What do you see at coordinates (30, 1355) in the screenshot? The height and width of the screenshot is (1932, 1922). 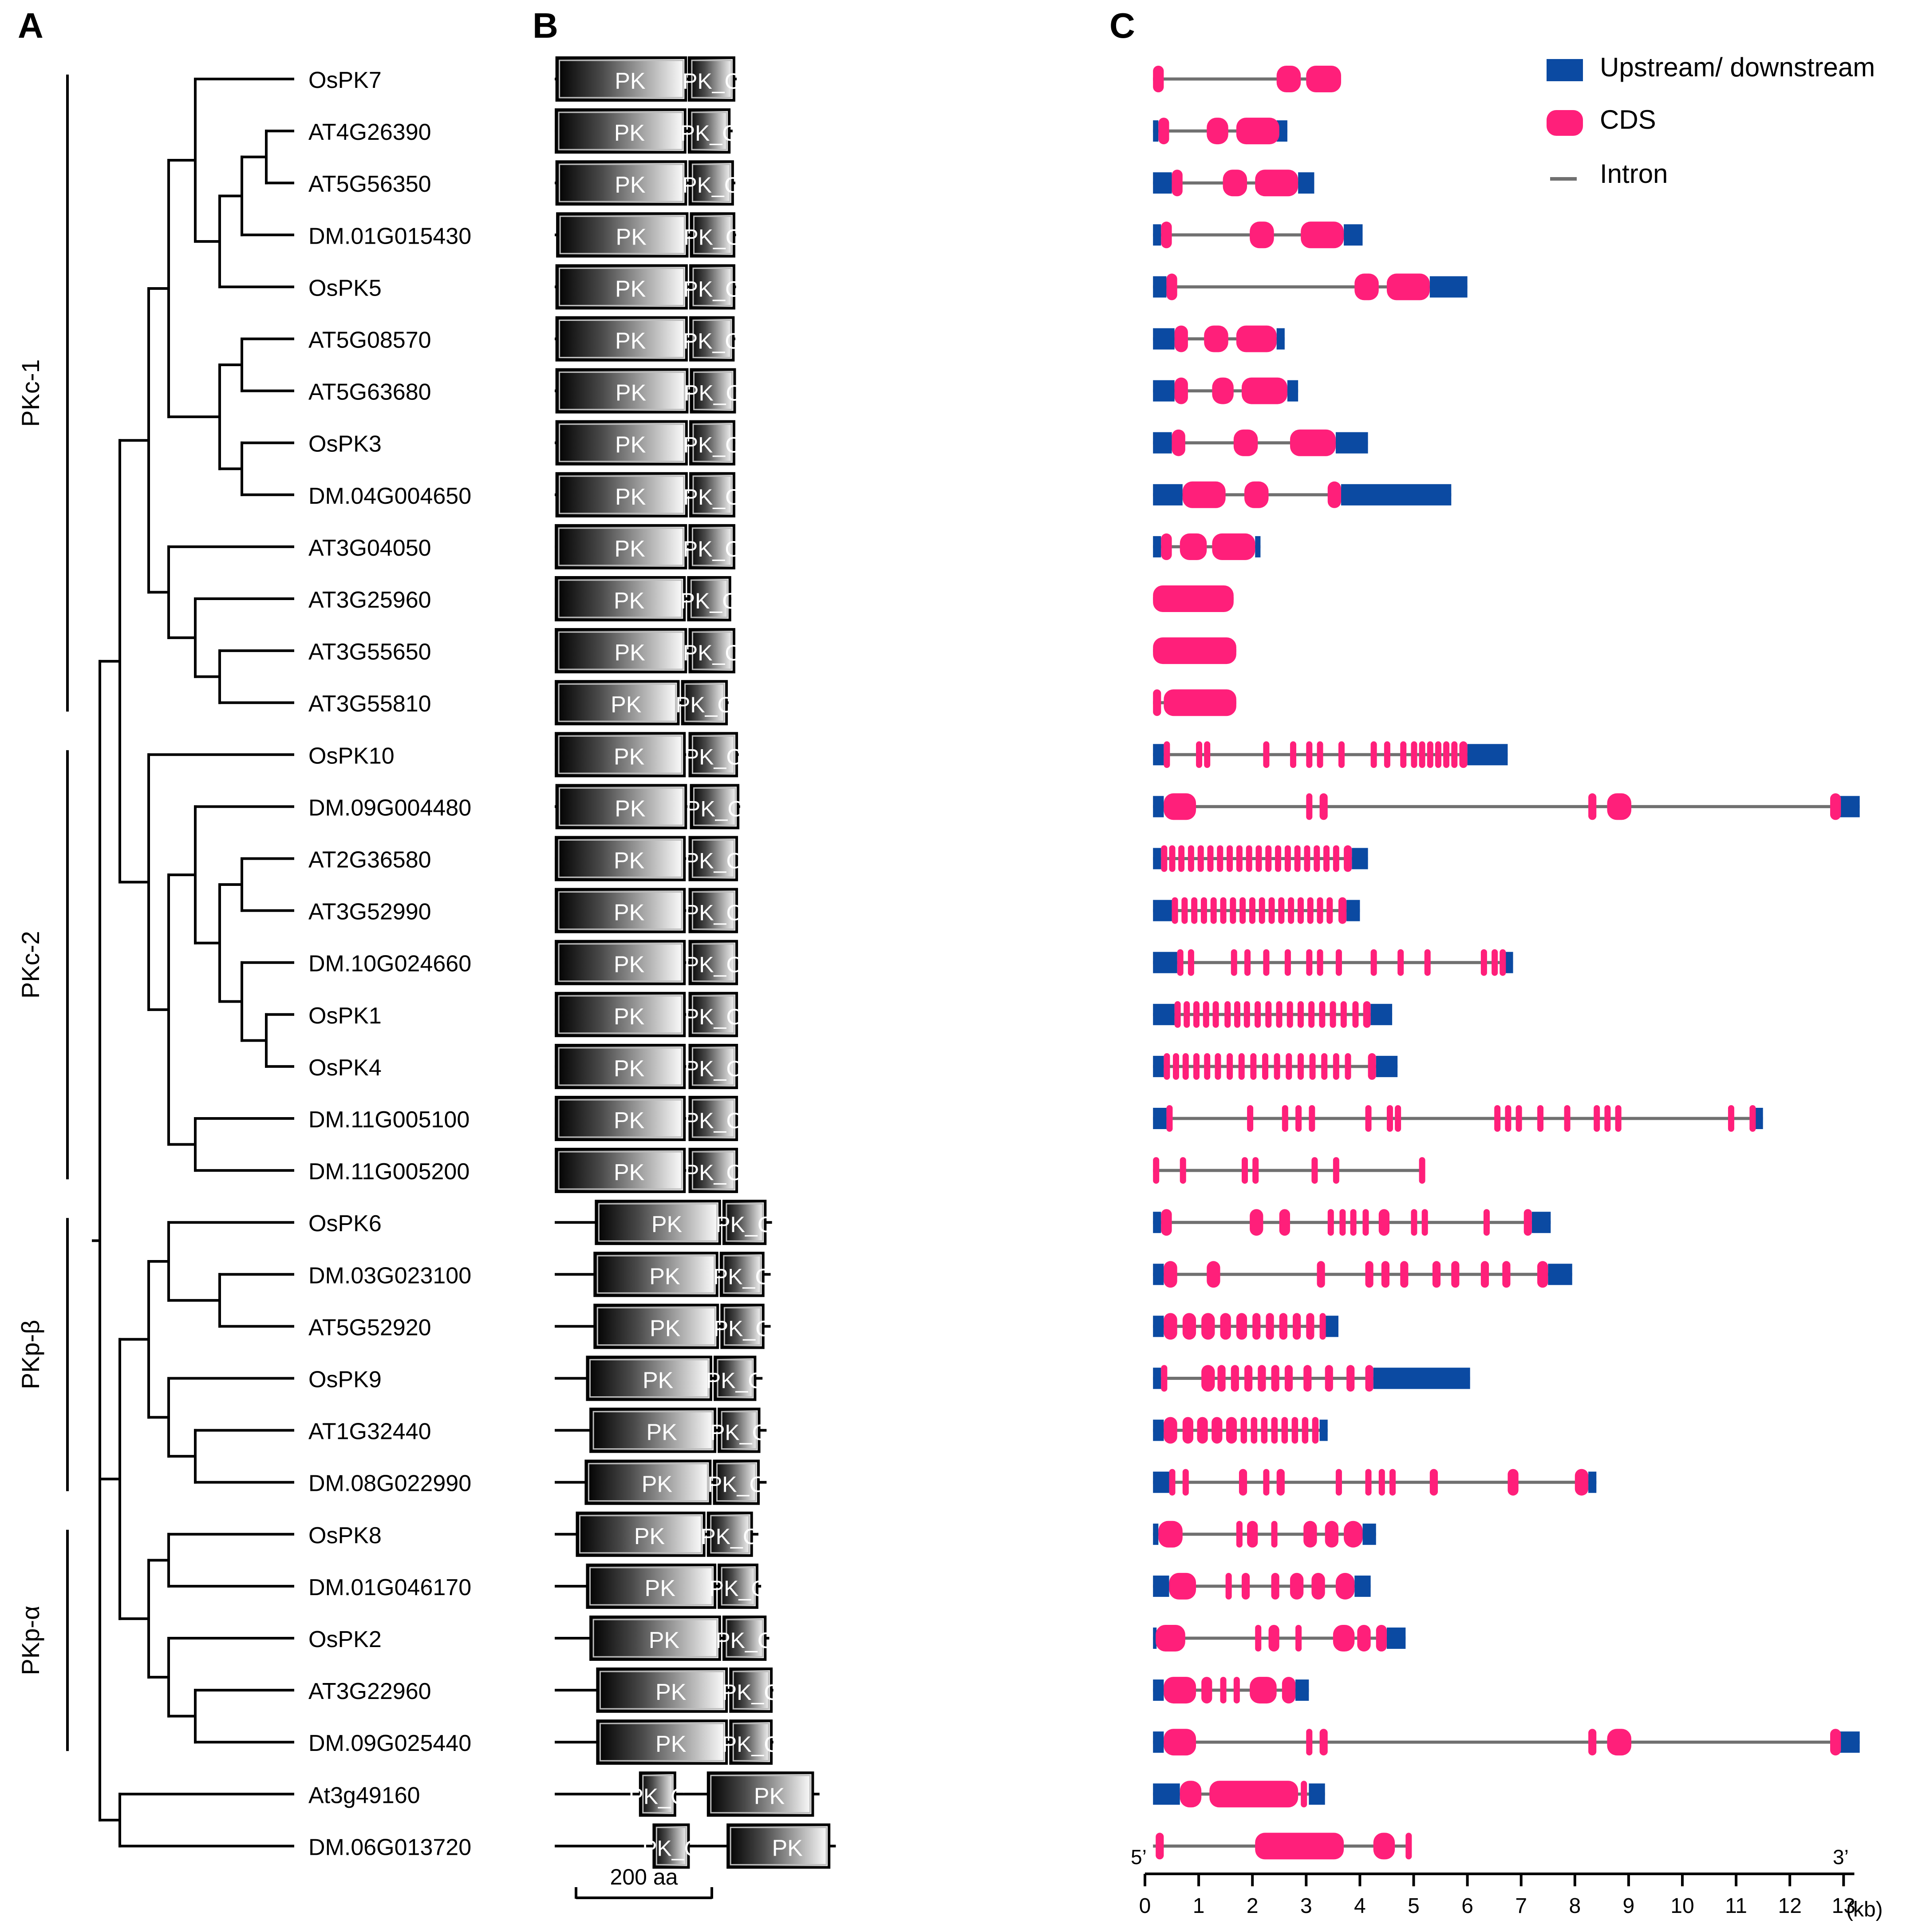 I see `subfamily-label: PKp-β` at bounding box center [30, 1355].